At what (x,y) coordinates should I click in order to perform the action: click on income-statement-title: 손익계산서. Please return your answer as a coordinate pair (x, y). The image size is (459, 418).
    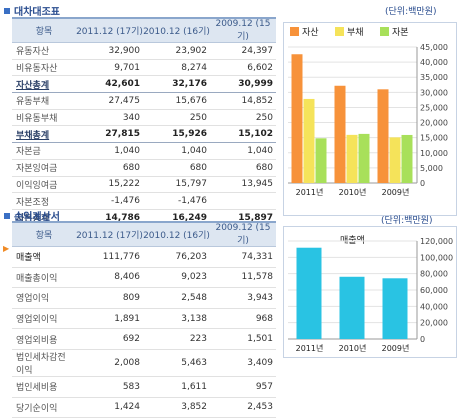
    Looking at the image, I should click on (32, 215).